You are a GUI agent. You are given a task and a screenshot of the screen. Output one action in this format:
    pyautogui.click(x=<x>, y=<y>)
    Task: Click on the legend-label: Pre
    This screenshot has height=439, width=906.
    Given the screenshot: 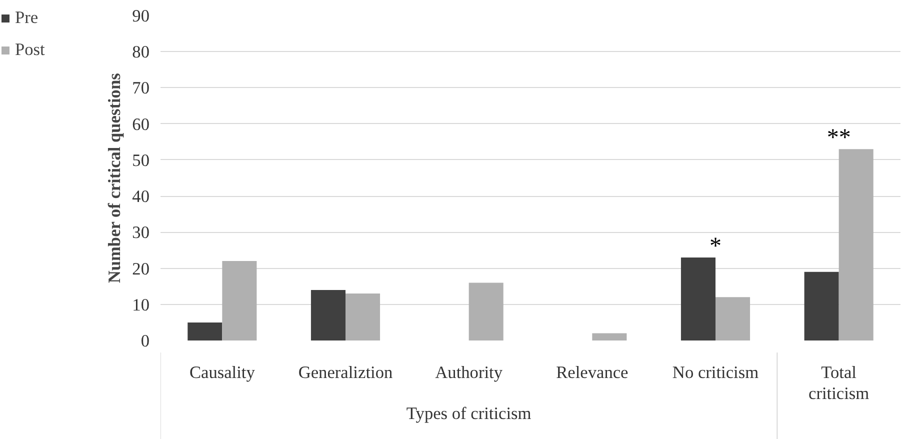 What is the action you would take?
    pyautogui.click(x=26, y=18)
    